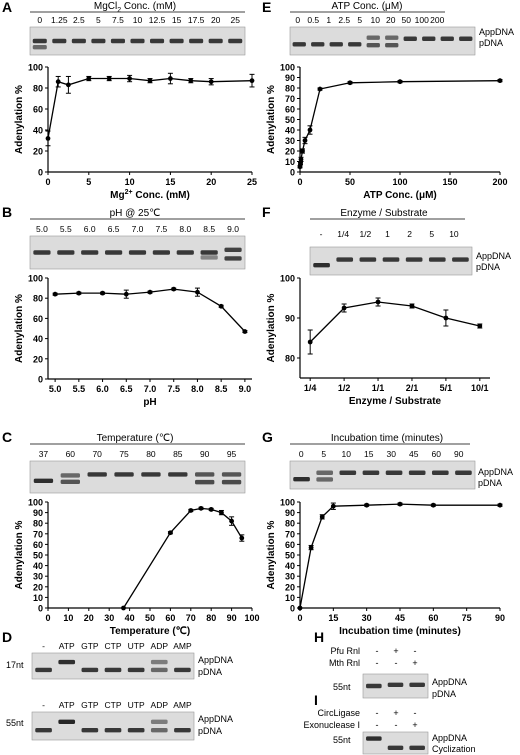  What do you see at coordinates (290, 89) in the screenshot?
I see `chart-e-y-tick-label: 80` at bounding box center [290, 89].